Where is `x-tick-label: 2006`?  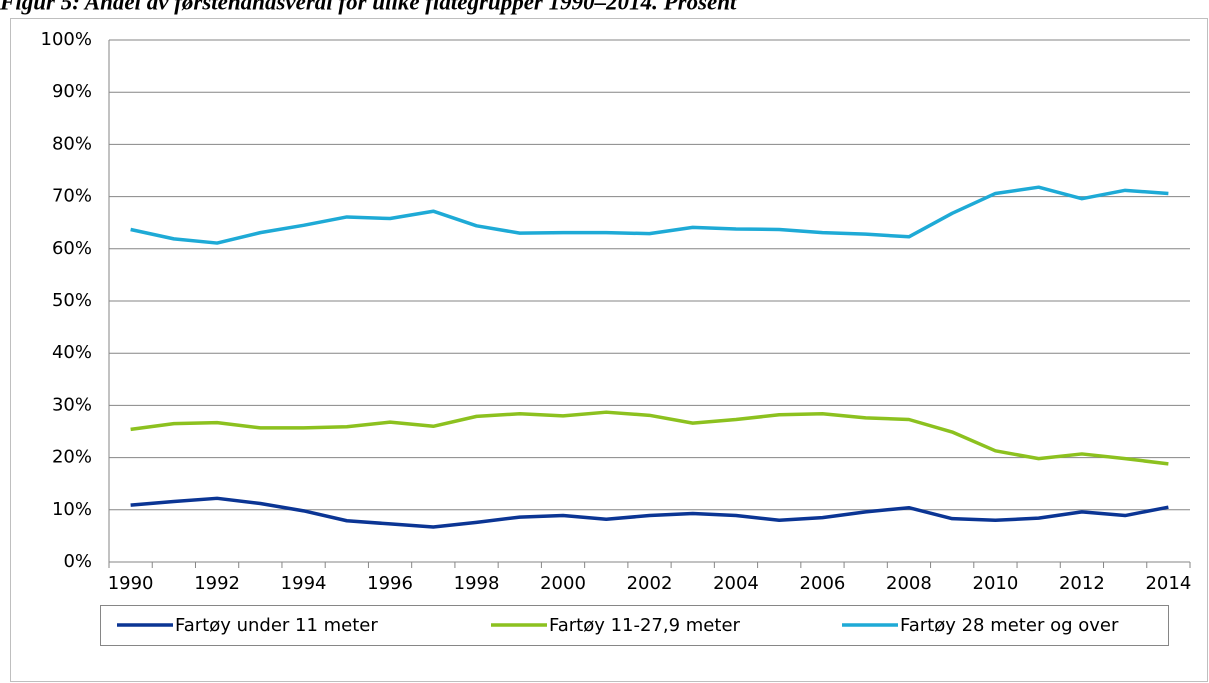 x-tick-label: 2006 is located at coordinates (823, 583).